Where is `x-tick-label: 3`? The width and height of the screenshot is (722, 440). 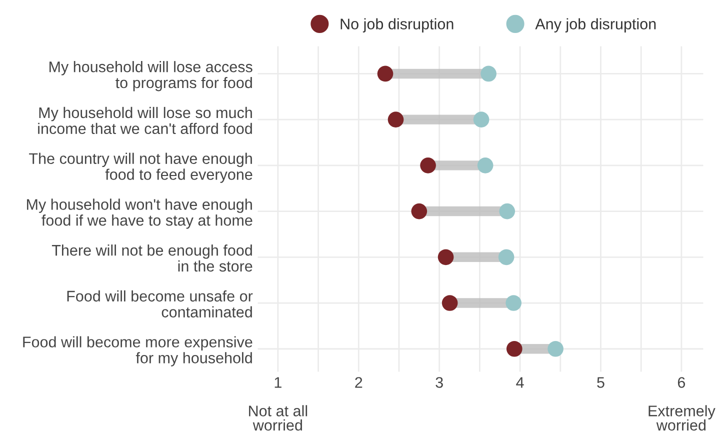 x-tick-label: 3 is located at coordinates (439, 382).